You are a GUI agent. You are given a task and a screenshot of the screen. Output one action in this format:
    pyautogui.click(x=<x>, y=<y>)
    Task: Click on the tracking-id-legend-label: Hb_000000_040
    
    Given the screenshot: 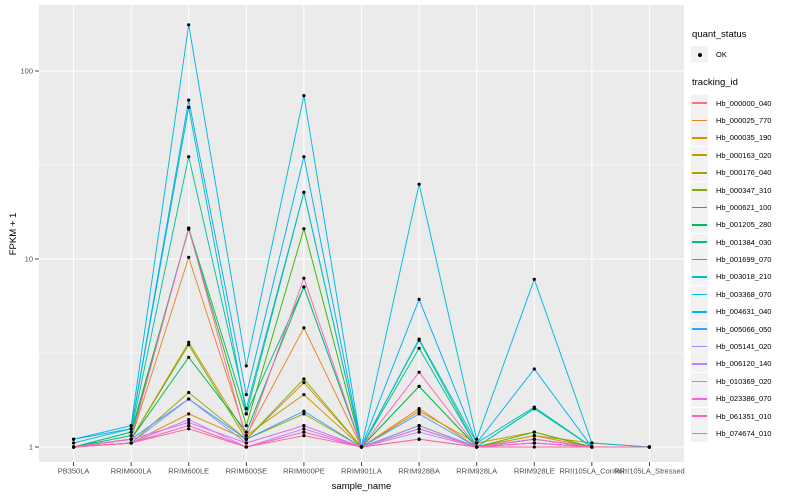 What is the action you would take?
    pyautogui.click(x=744, y=103)
    